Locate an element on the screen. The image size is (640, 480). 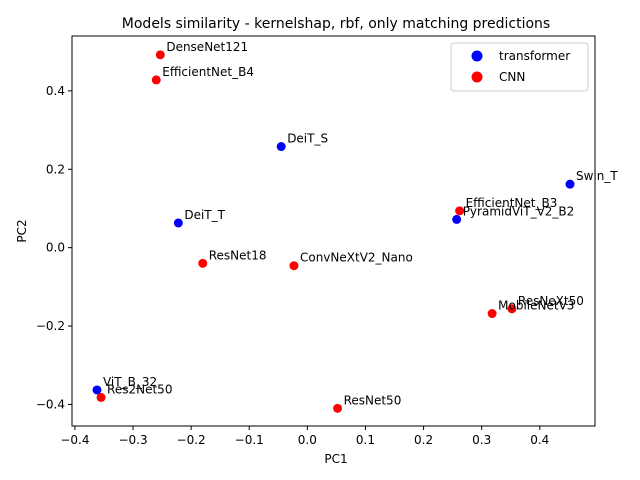
point-label-swin-t: Swin_T is located at coordinates (597, 176).